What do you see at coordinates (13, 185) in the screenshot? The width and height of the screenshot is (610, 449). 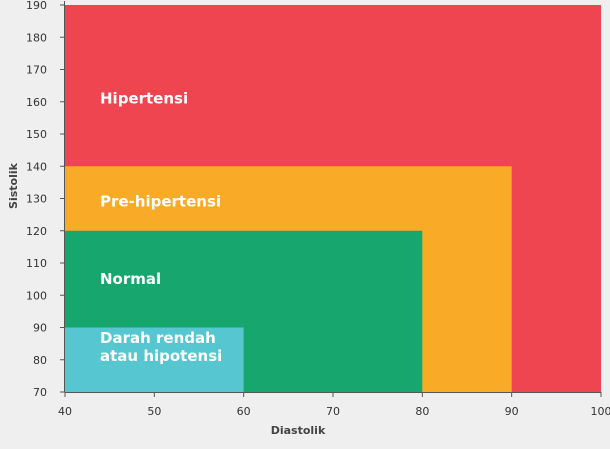 I see `y-axis-title: Sistolik` at bounding box center [13, 185].